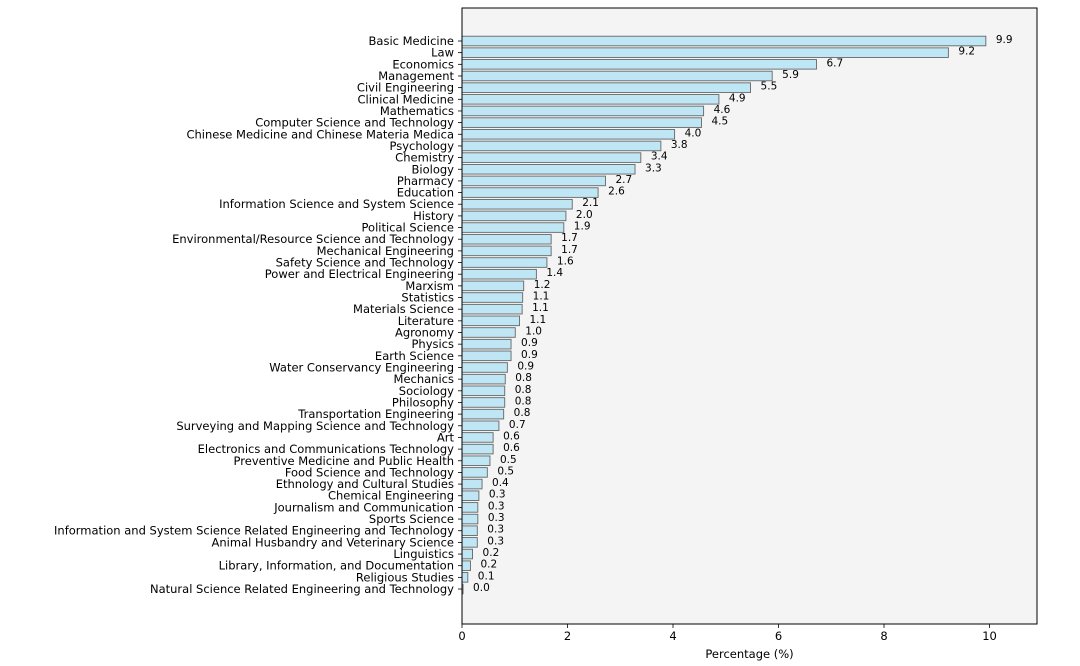 Image resolution: width=1080 pixels, height=666 pixels. Describe the element at coordinates (333, 542) in the screenshot. I see `category-label: Animal Husbandry and Veterinary Science` at that location.